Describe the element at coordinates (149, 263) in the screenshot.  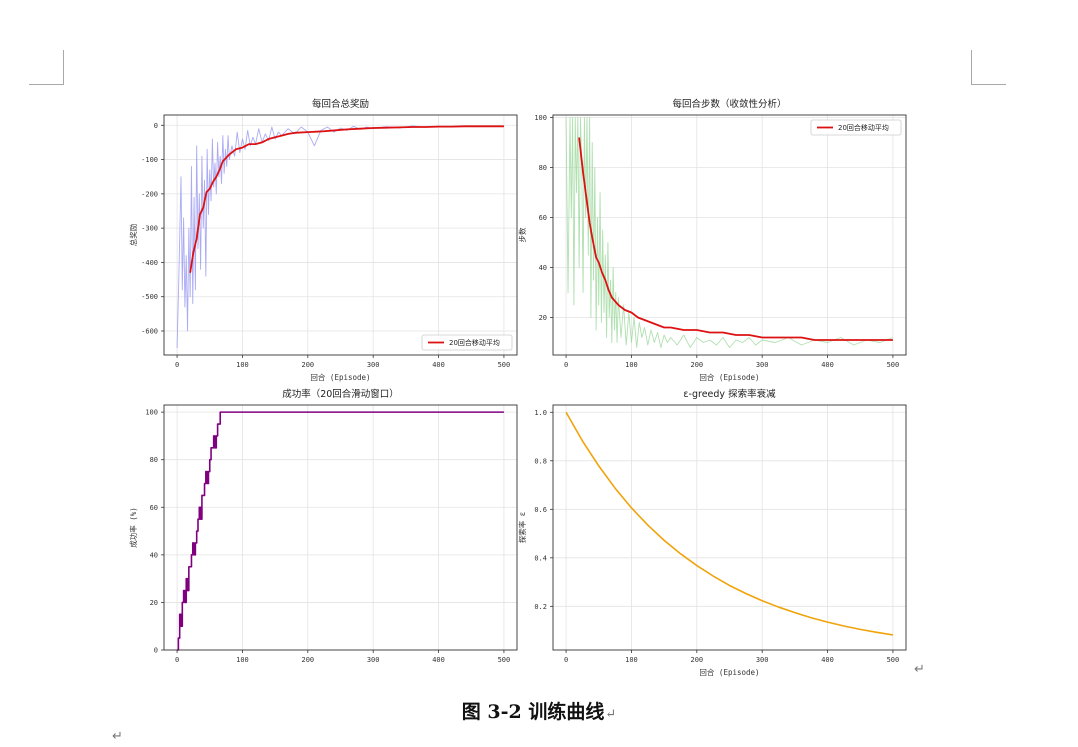
I see `y-tick-label: -400` at that location.